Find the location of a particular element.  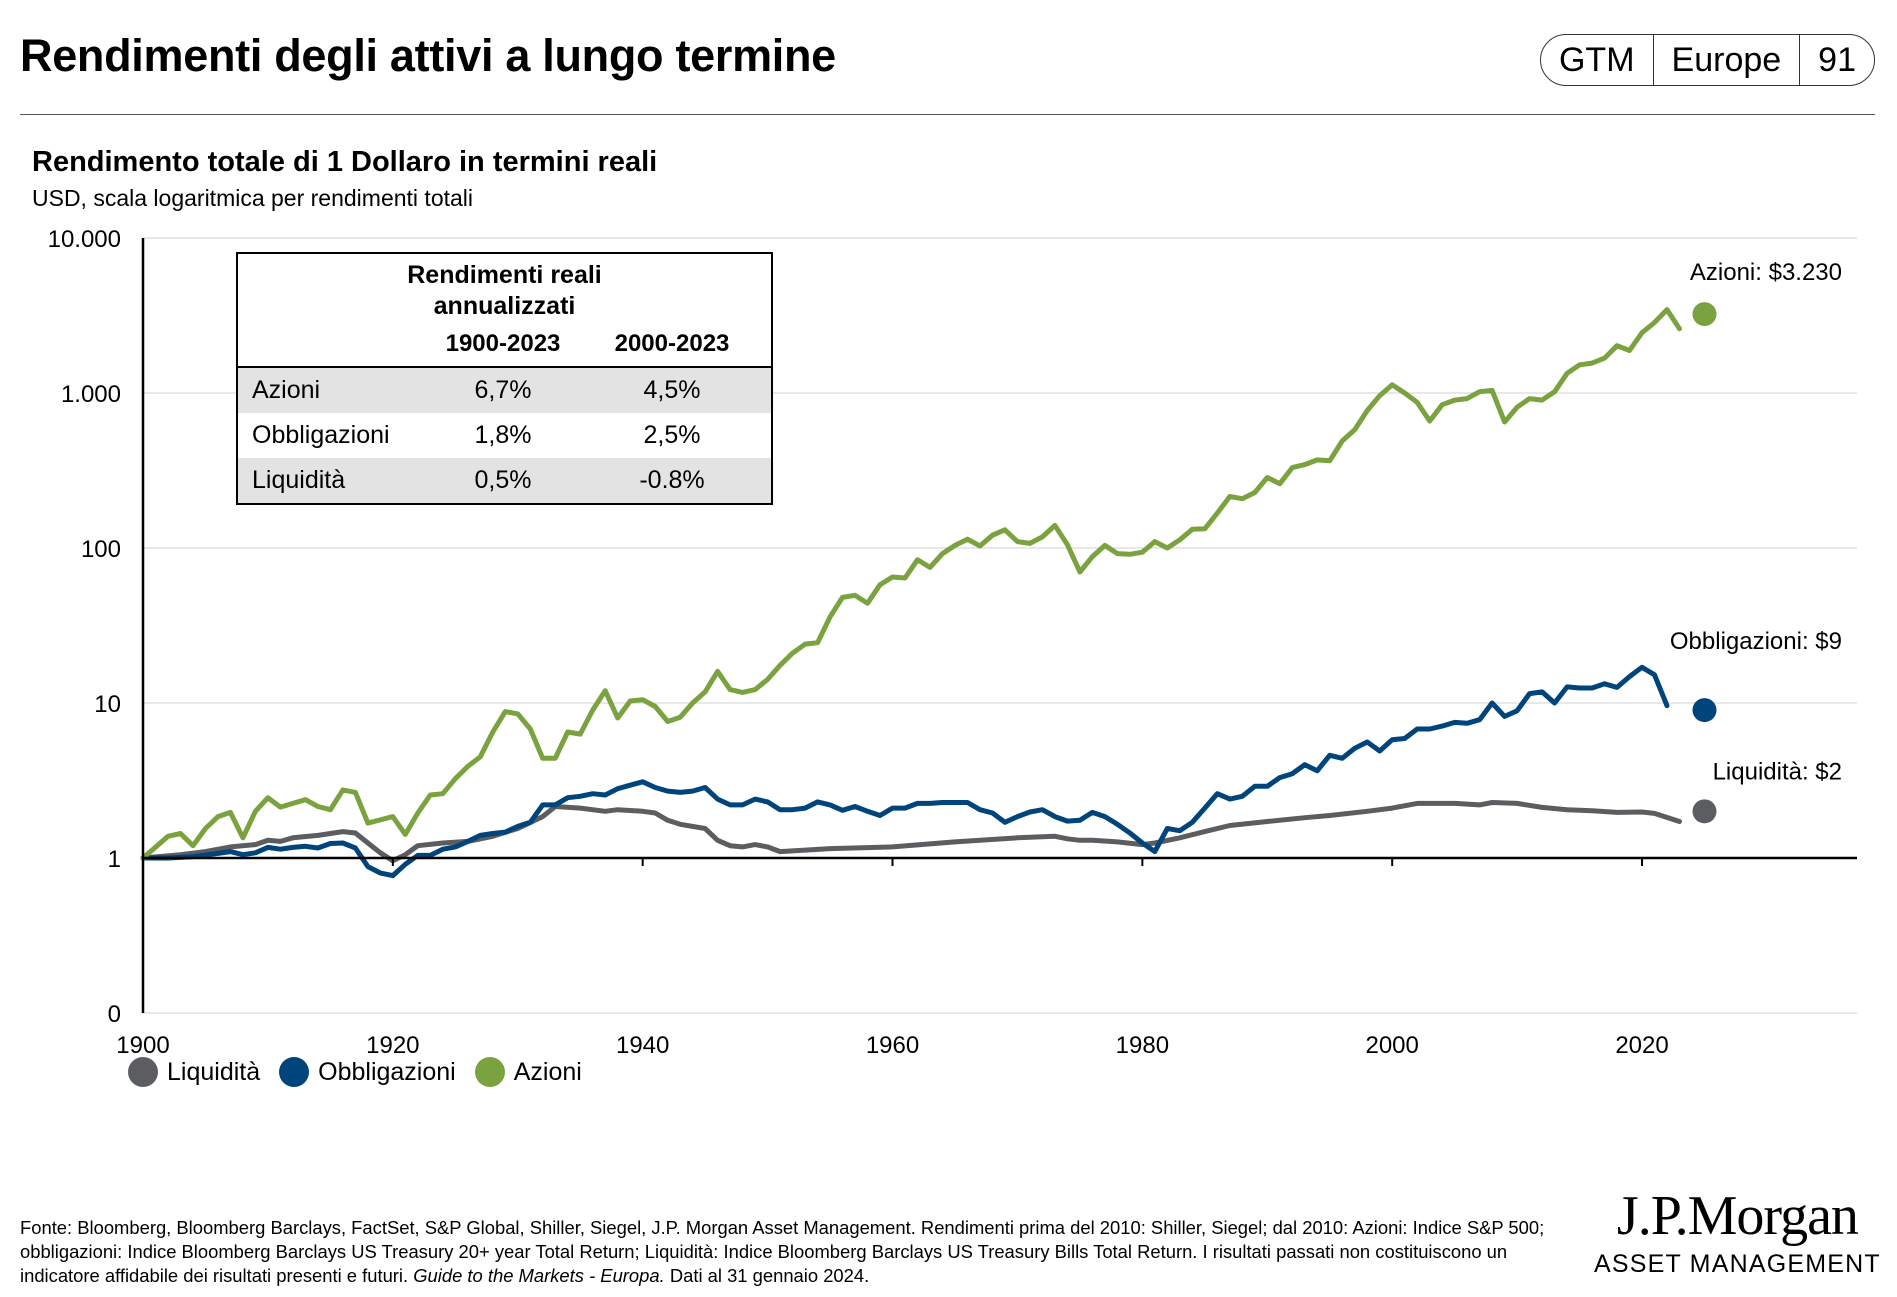

logo-wordmark: J.P.Morgan is located at coordinates (1737, 1216).